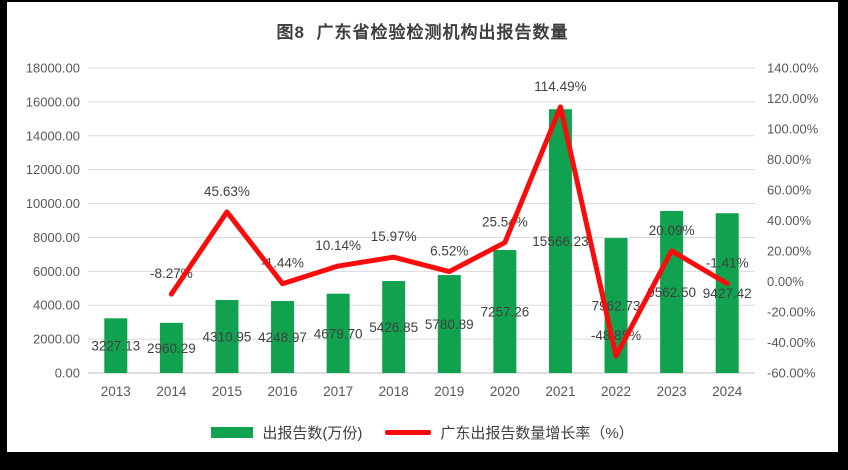 This screenshot has height=470, width=848. I want to click on bar-2017, so click(338, 333).